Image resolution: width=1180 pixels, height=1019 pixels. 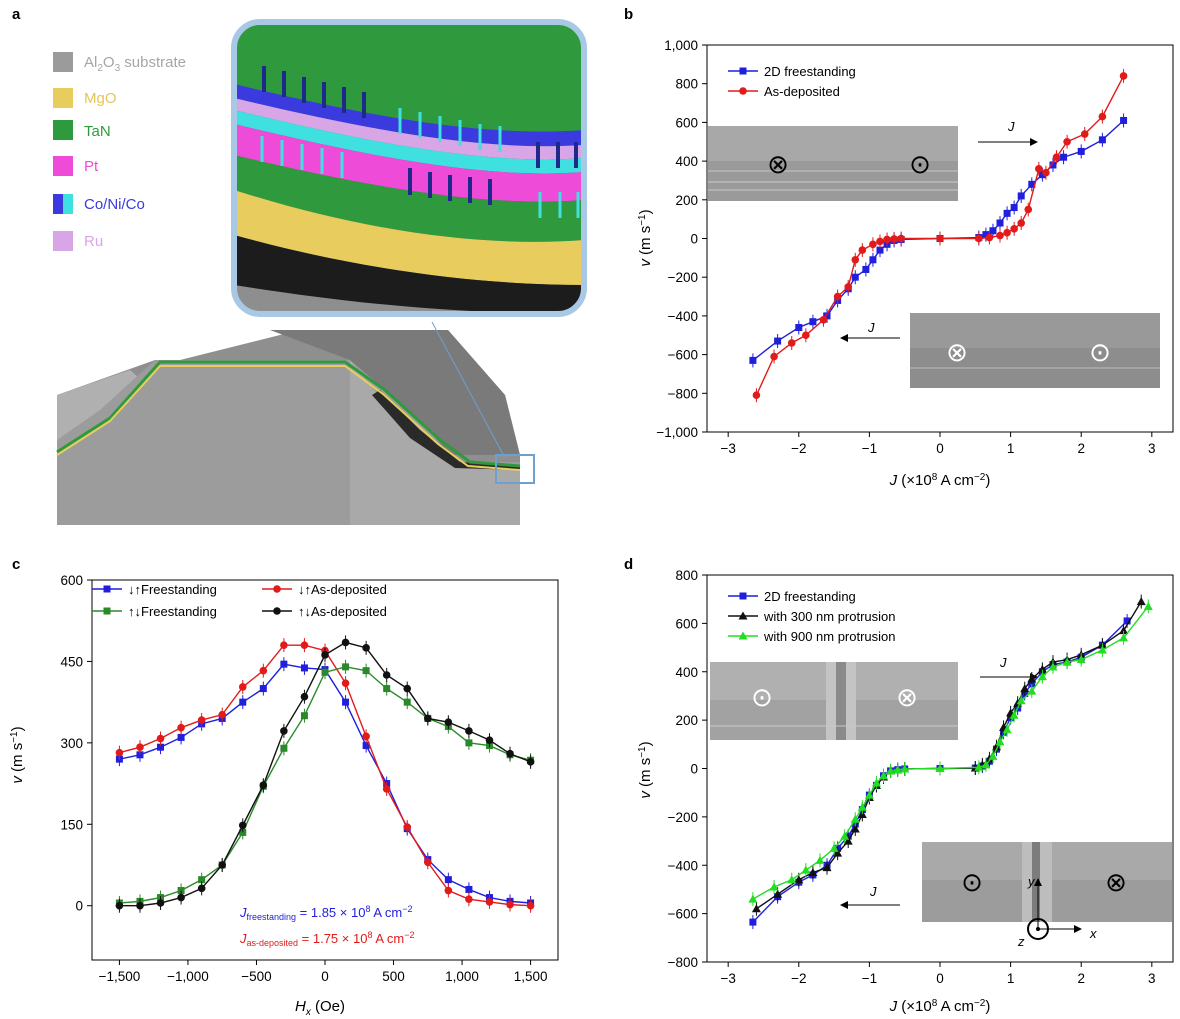 I want to click on x-tick-label: −2, so click(x=798, y=448).